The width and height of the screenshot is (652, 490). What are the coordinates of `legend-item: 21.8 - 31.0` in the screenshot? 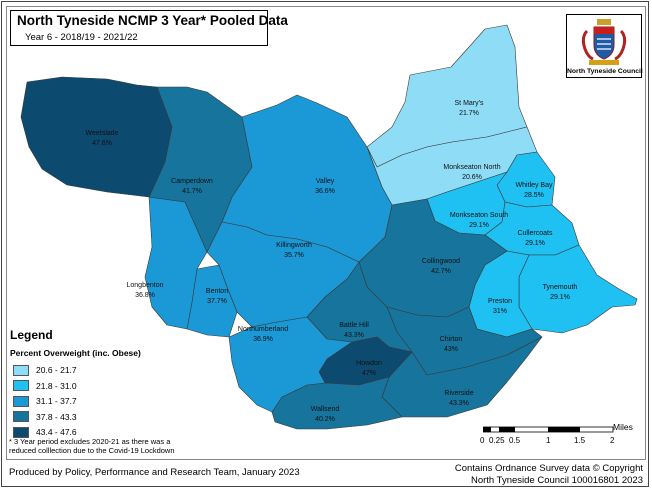 It's located at (72, 386).